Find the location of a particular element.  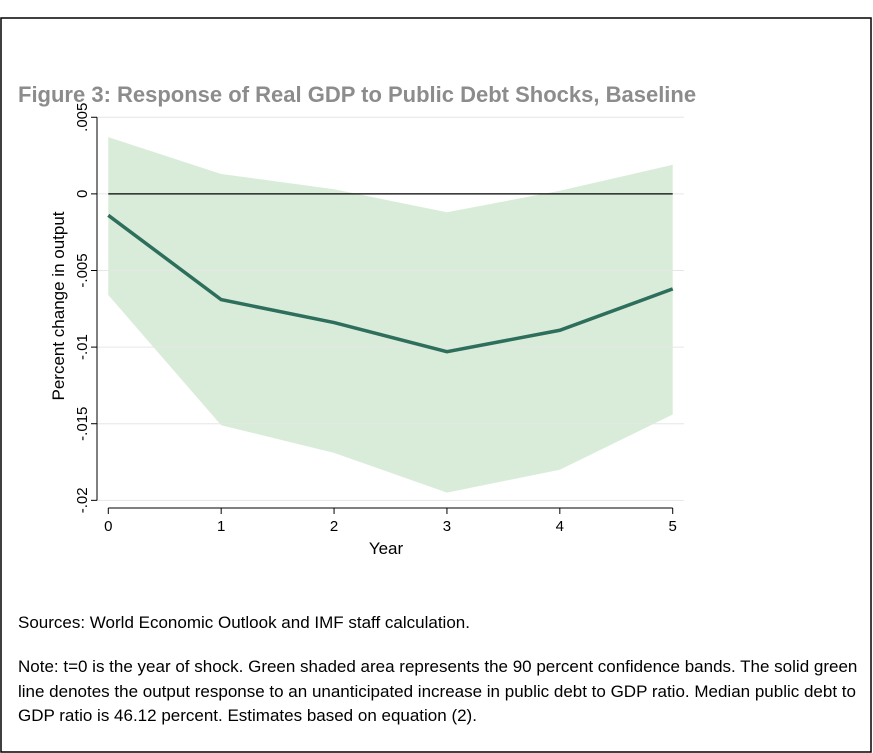

y-tick-label: -.01 is located at coordinates (82, 347).